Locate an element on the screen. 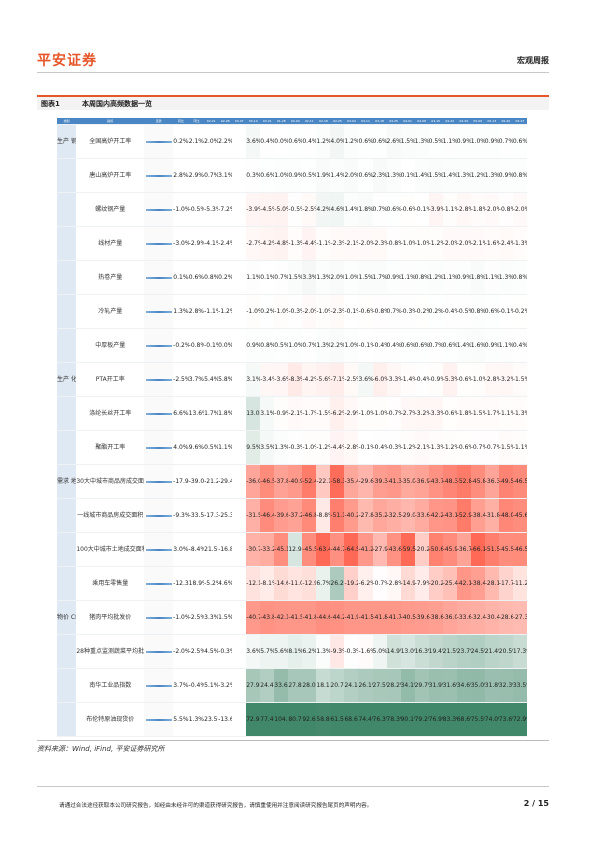 The image size is (595, 842). value-cell: 76.3% is located at coordinates (379, 719).